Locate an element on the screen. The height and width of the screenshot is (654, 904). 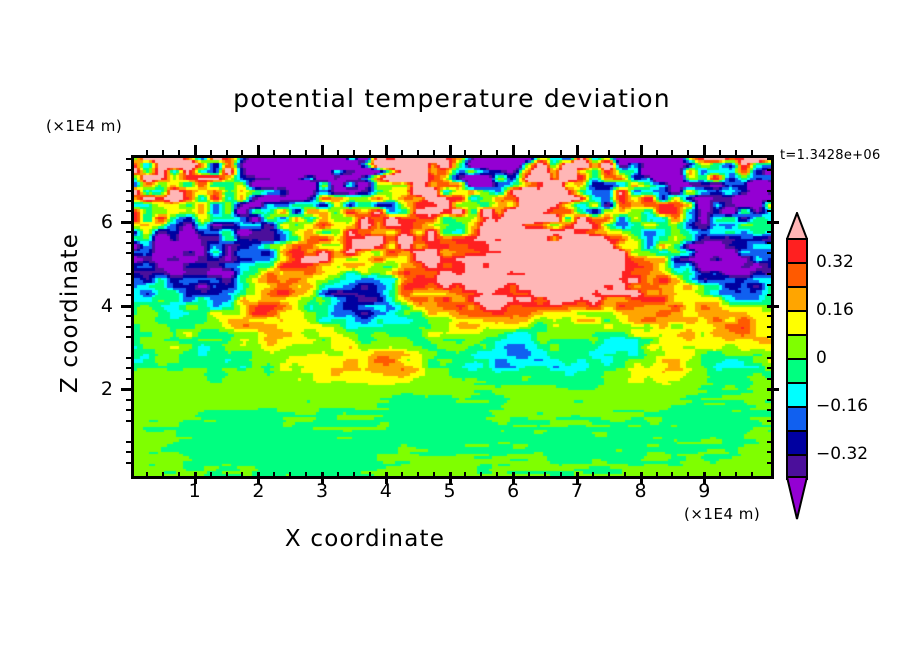
colorbar-cap-top is located at coordinates (797, 225).